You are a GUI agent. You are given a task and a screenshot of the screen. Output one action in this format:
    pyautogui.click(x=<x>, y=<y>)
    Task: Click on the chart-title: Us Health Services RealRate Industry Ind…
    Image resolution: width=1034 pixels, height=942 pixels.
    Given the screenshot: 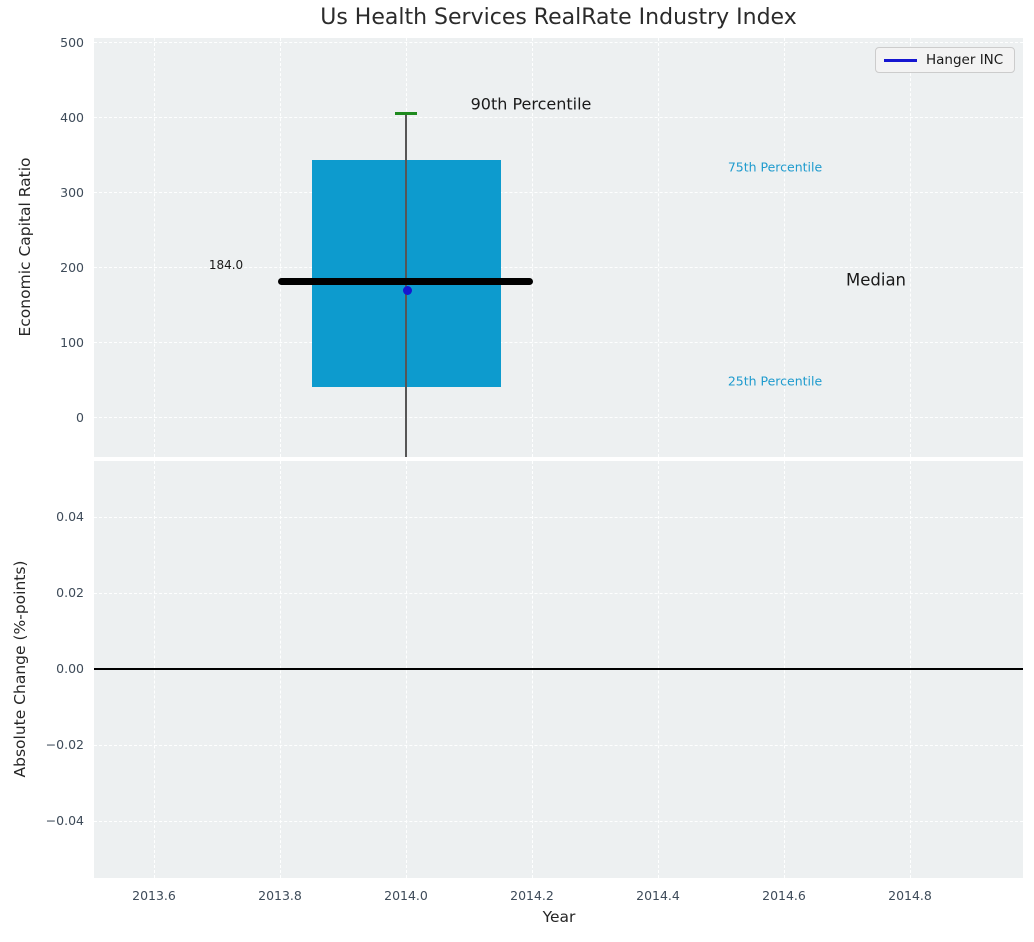 What is the action you would take?
    pyautogui.click(x=558, y=17)
    